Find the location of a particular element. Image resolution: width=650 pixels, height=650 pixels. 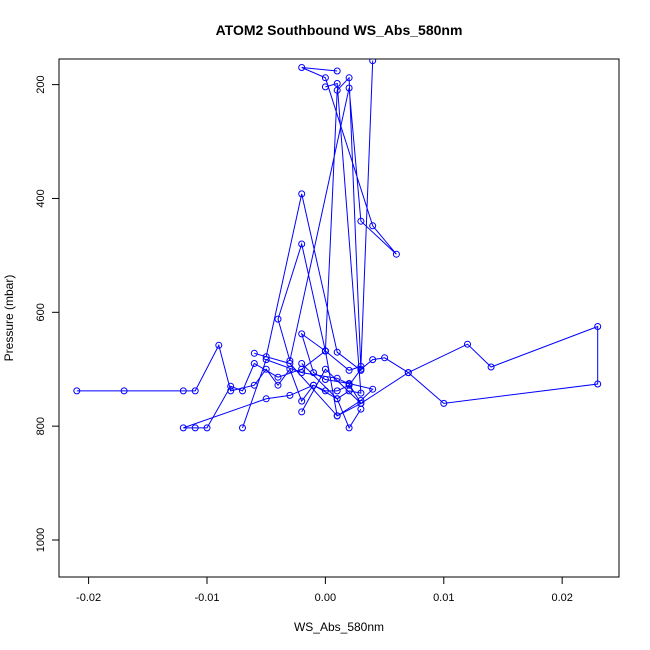

x-axis-label: WS_Abs_580nm is located at coordinates (339, 627).